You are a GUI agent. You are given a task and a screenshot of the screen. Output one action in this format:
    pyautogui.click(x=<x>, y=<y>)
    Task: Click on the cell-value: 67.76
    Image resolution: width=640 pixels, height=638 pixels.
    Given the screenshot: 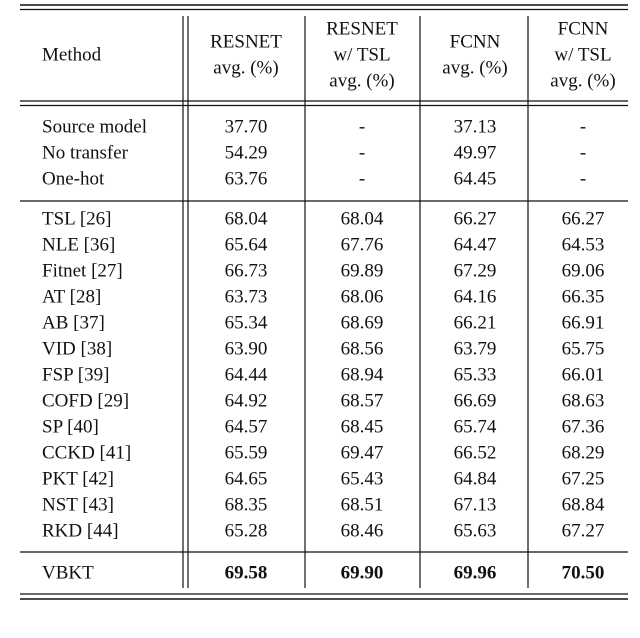 What is the action you would take?
    pyautogui.click(x=362, y=244)
    